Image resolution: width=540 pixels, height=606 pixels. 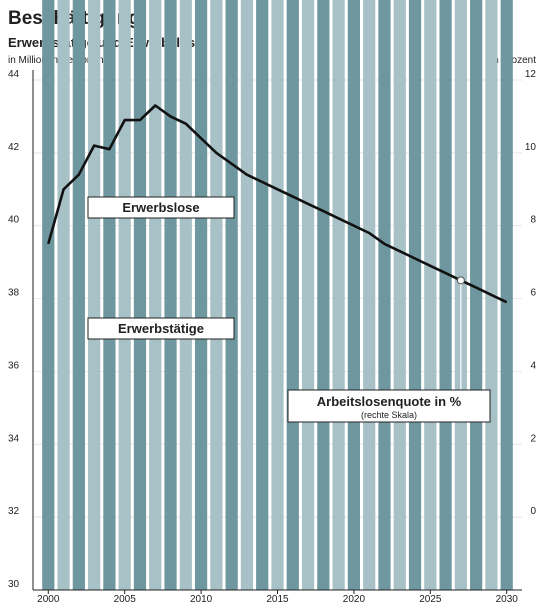 I want to click on y2-tick-label: 4, so click(x=533, y=365).